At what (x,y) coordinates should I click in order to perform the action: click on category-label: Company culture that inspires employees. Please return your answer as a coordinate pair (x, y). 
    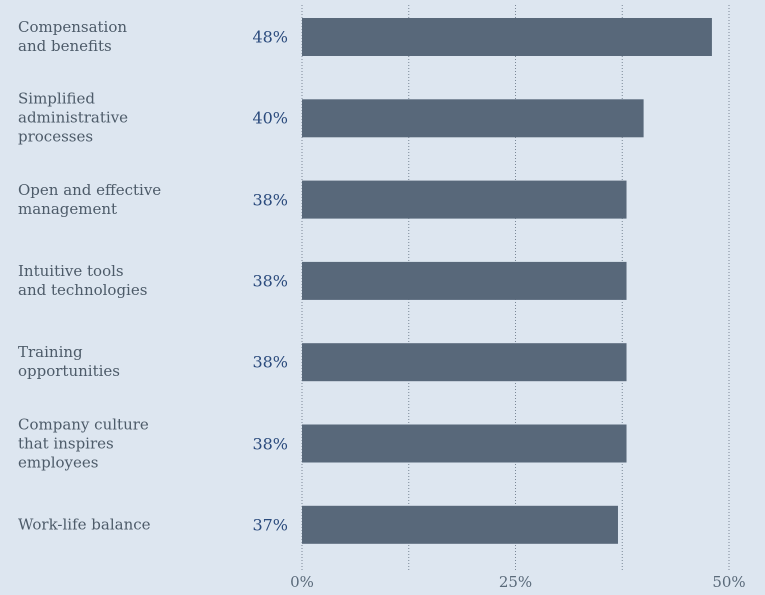
    Looking at the image, I should click on (83, 443).